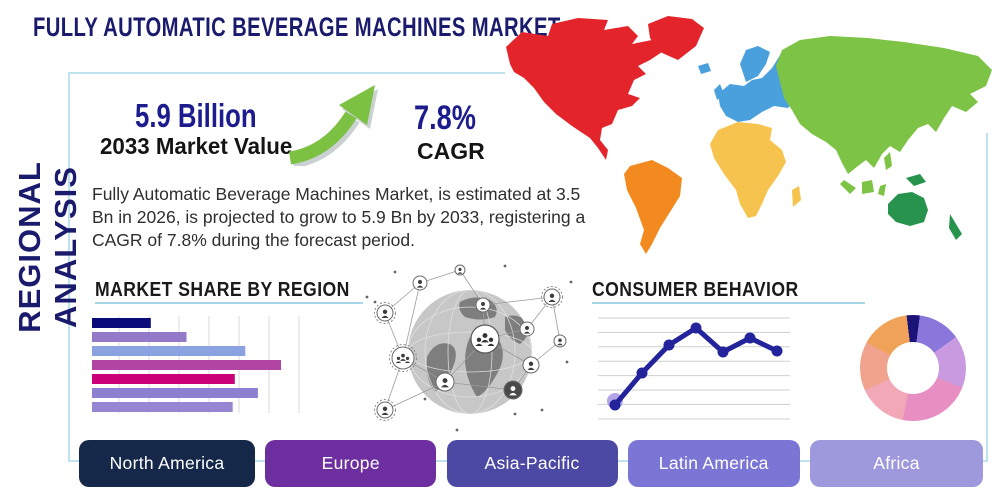  What do you see at coordinates (445, 118) in the screenshot?
I see `cagr-stat: 7.8%` at bounding box center [445, 118].